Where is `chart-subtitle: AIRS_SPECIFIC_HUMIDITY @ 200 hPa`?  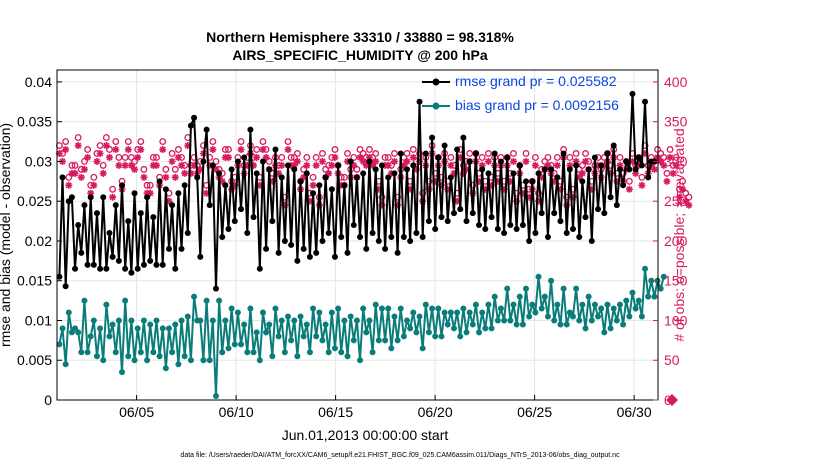
chart-subtitle: AIRS_SPECIFIC_HUMIDITY @ 200 hPa is located at coordinates (360, 55).